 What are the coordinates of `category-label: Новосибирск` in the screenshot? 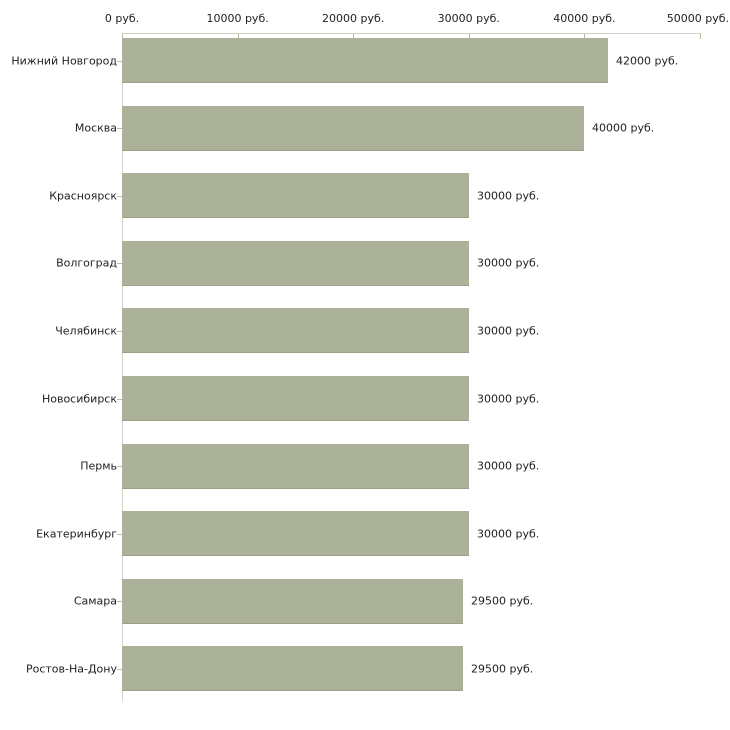 It's located at (79, 399).